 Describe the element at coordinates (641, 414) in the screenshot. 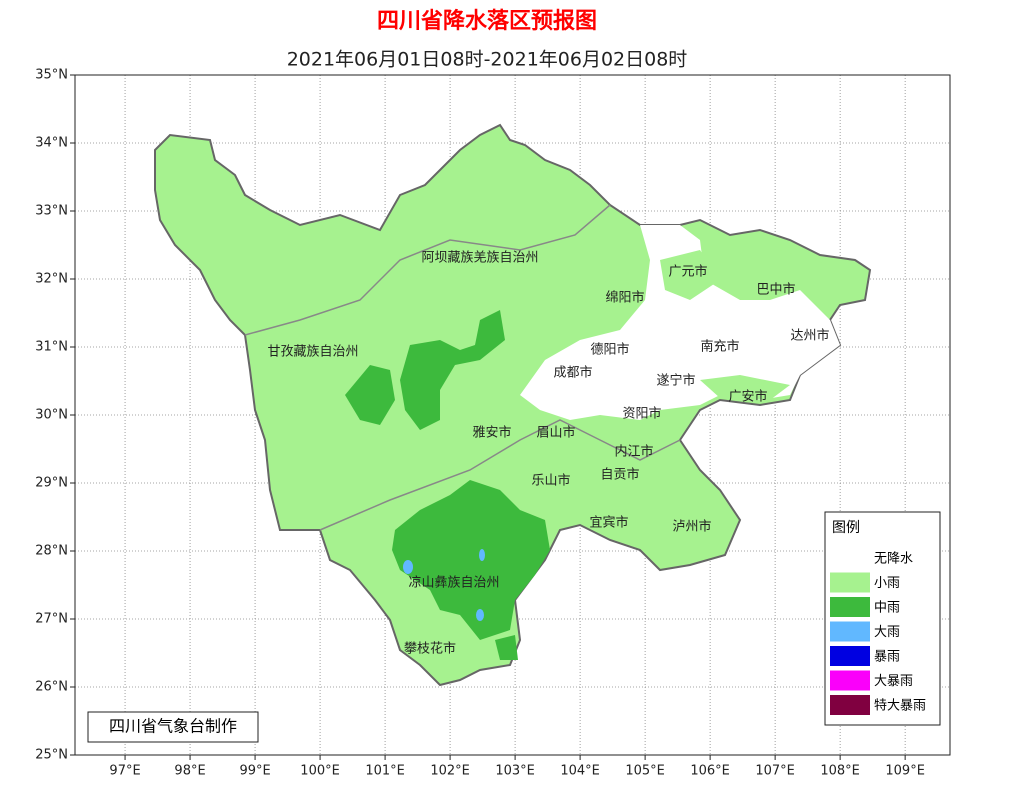

I see `place-label: 资阳市` at that location.